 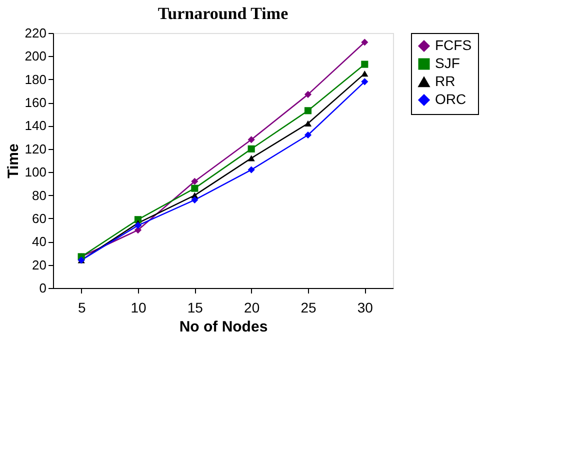 I want to click on x-tick-label: 30, so click(x=365, y=308).